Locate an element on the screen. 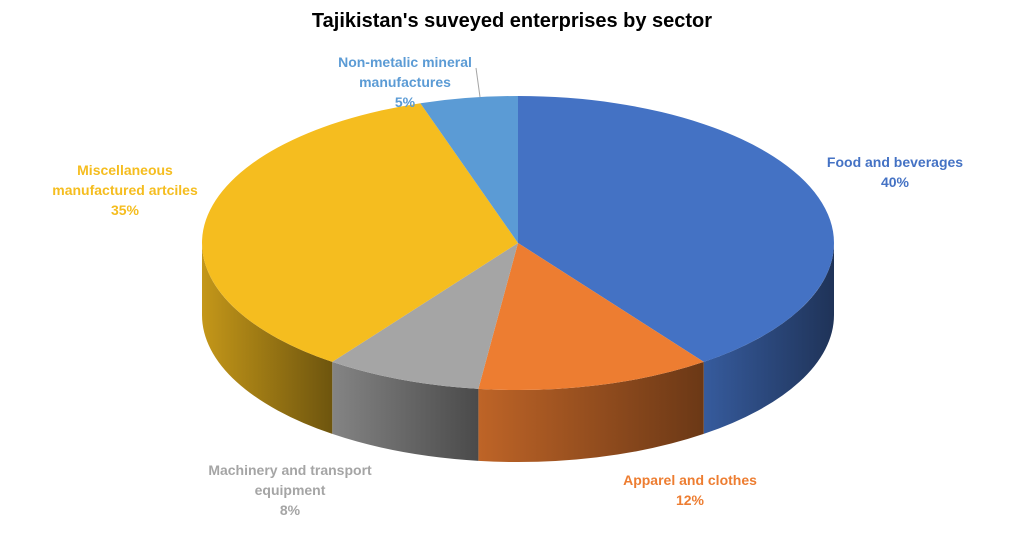 The width and height of the screenshot is (1024, 552). leader-line is located at coordinates (478, 82).